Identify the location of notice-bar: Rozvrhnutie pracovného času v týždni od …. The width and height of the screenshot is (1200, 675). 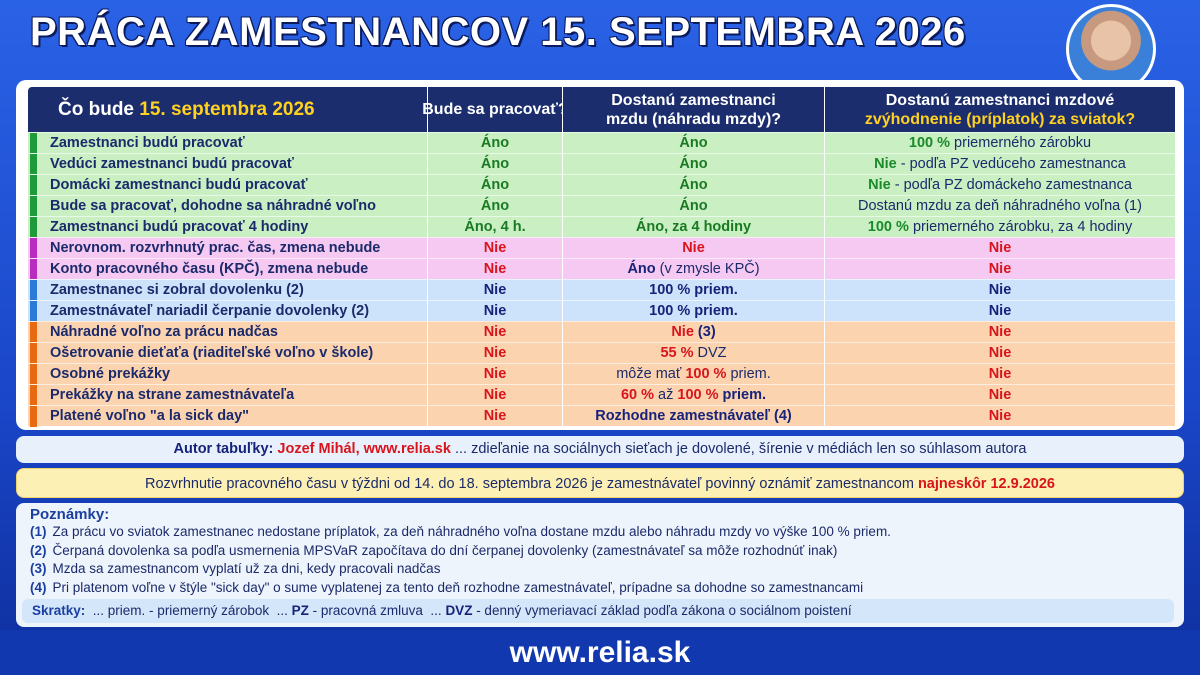
(600, 483).